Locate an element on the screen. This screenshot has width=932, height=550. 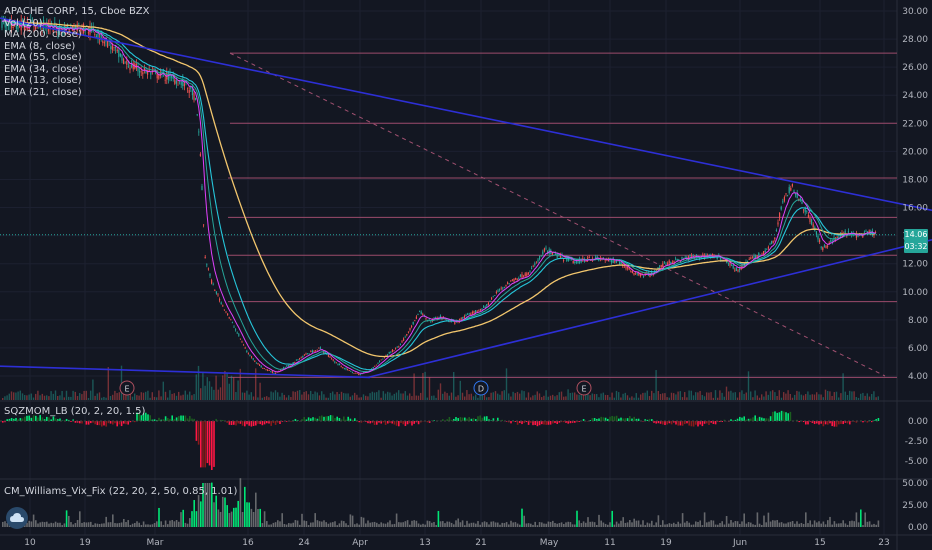
legend-vol: Vol (20) is located at coordinates (23, 23).